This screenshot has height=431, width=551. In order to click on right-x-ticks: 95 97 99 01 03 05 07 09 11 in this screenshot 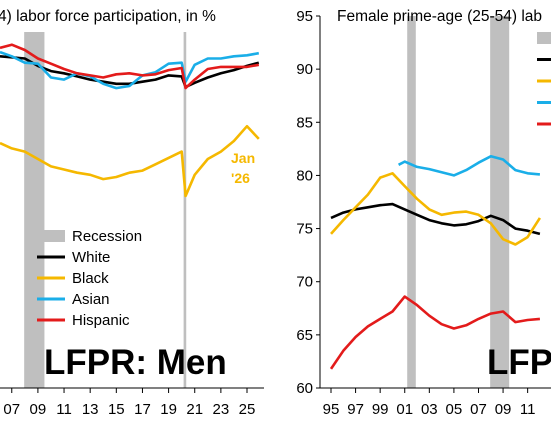, I will do `click(429, 403)`.